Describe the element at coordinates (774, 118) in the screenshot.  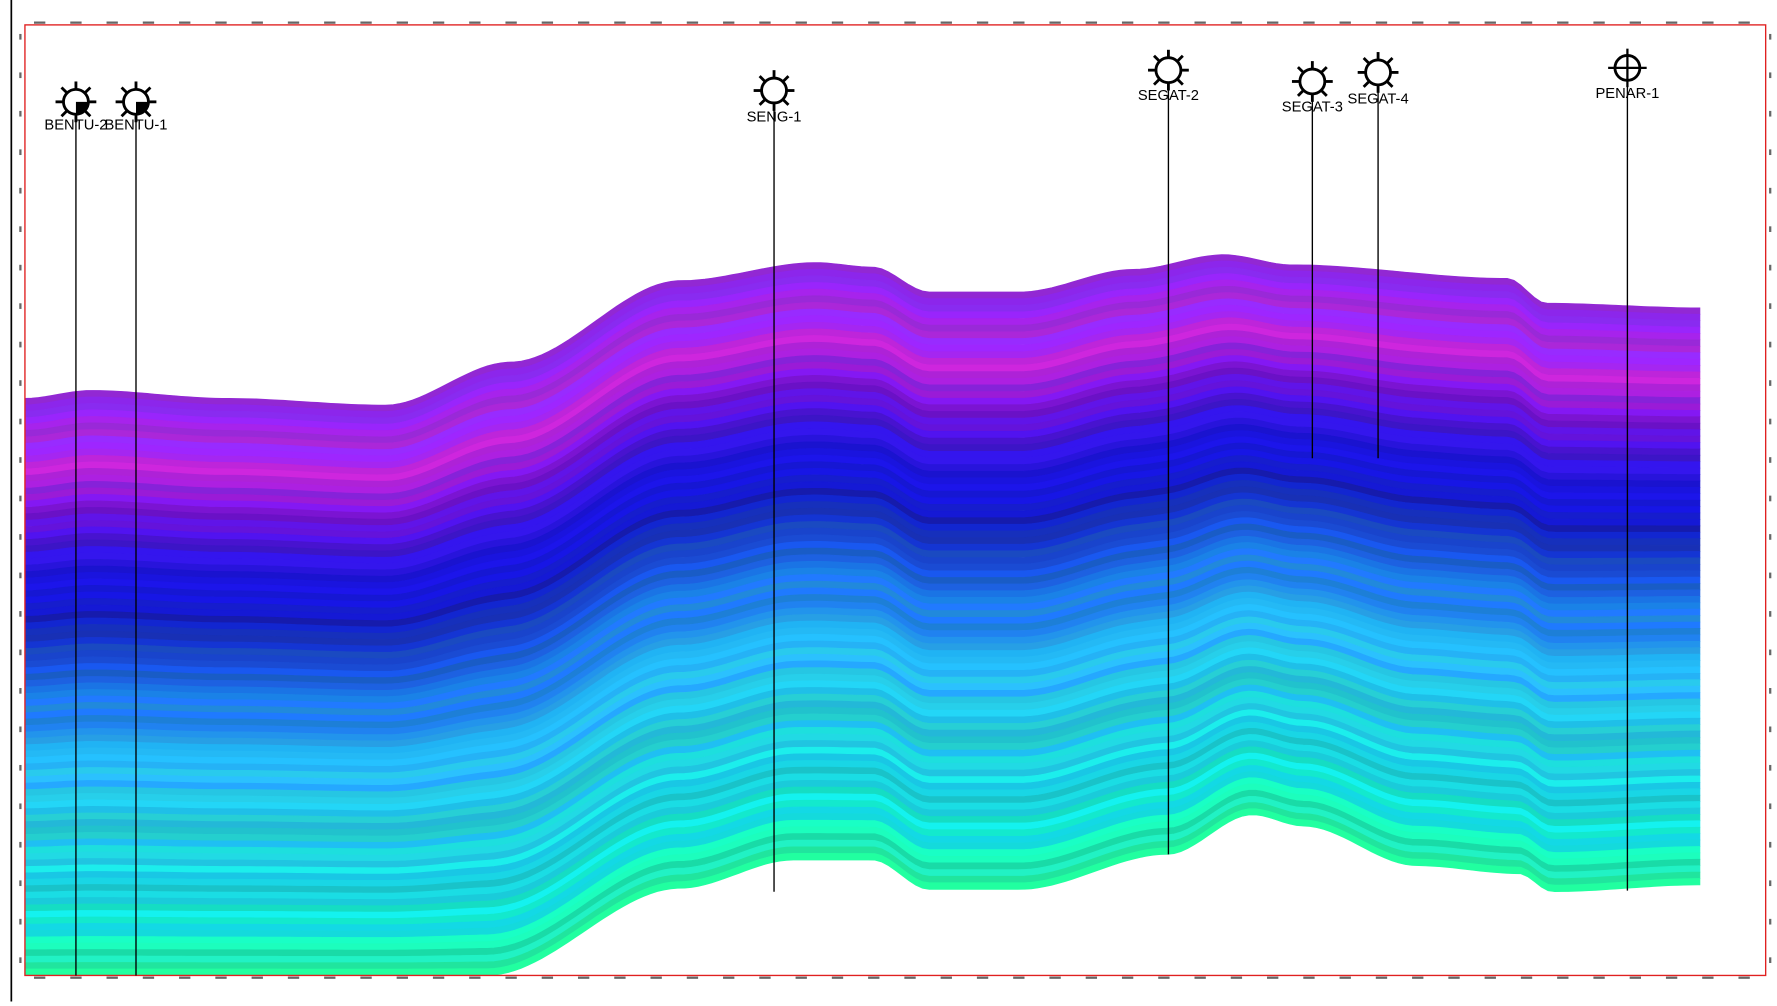
I see `well-label: SENG-1` at that location.